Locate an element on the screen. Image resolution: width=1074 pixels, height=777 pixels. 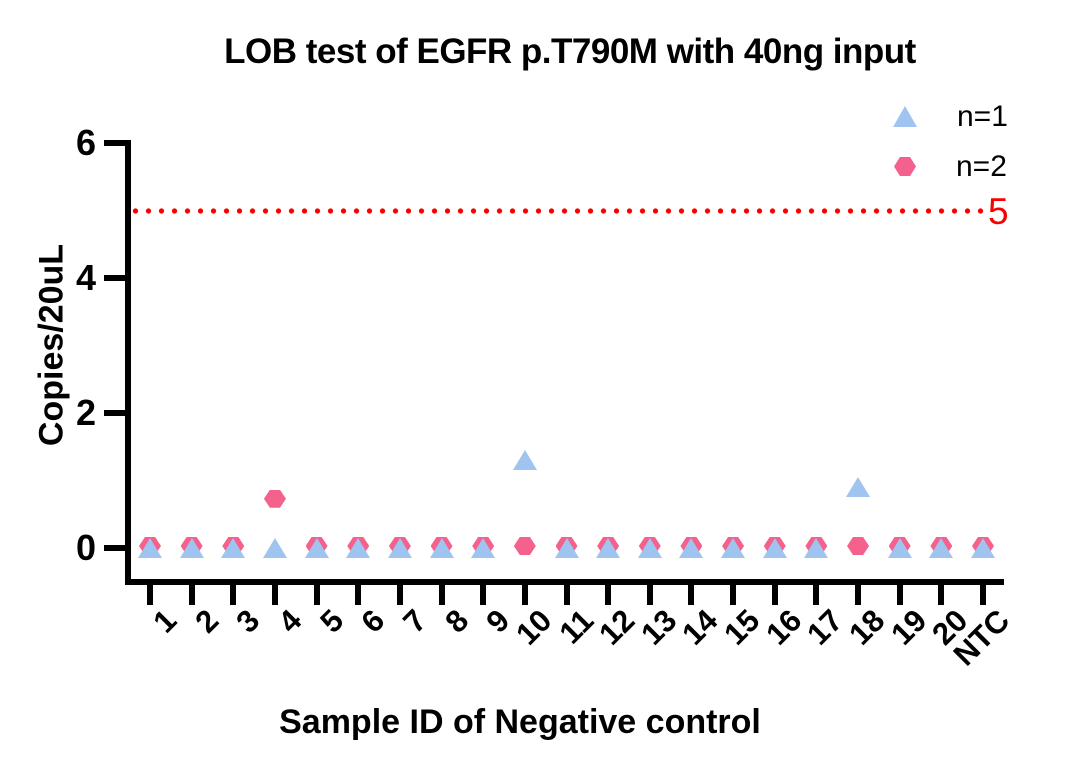
data-point-n=1-sample-3 is located at coordinates (233, 548).